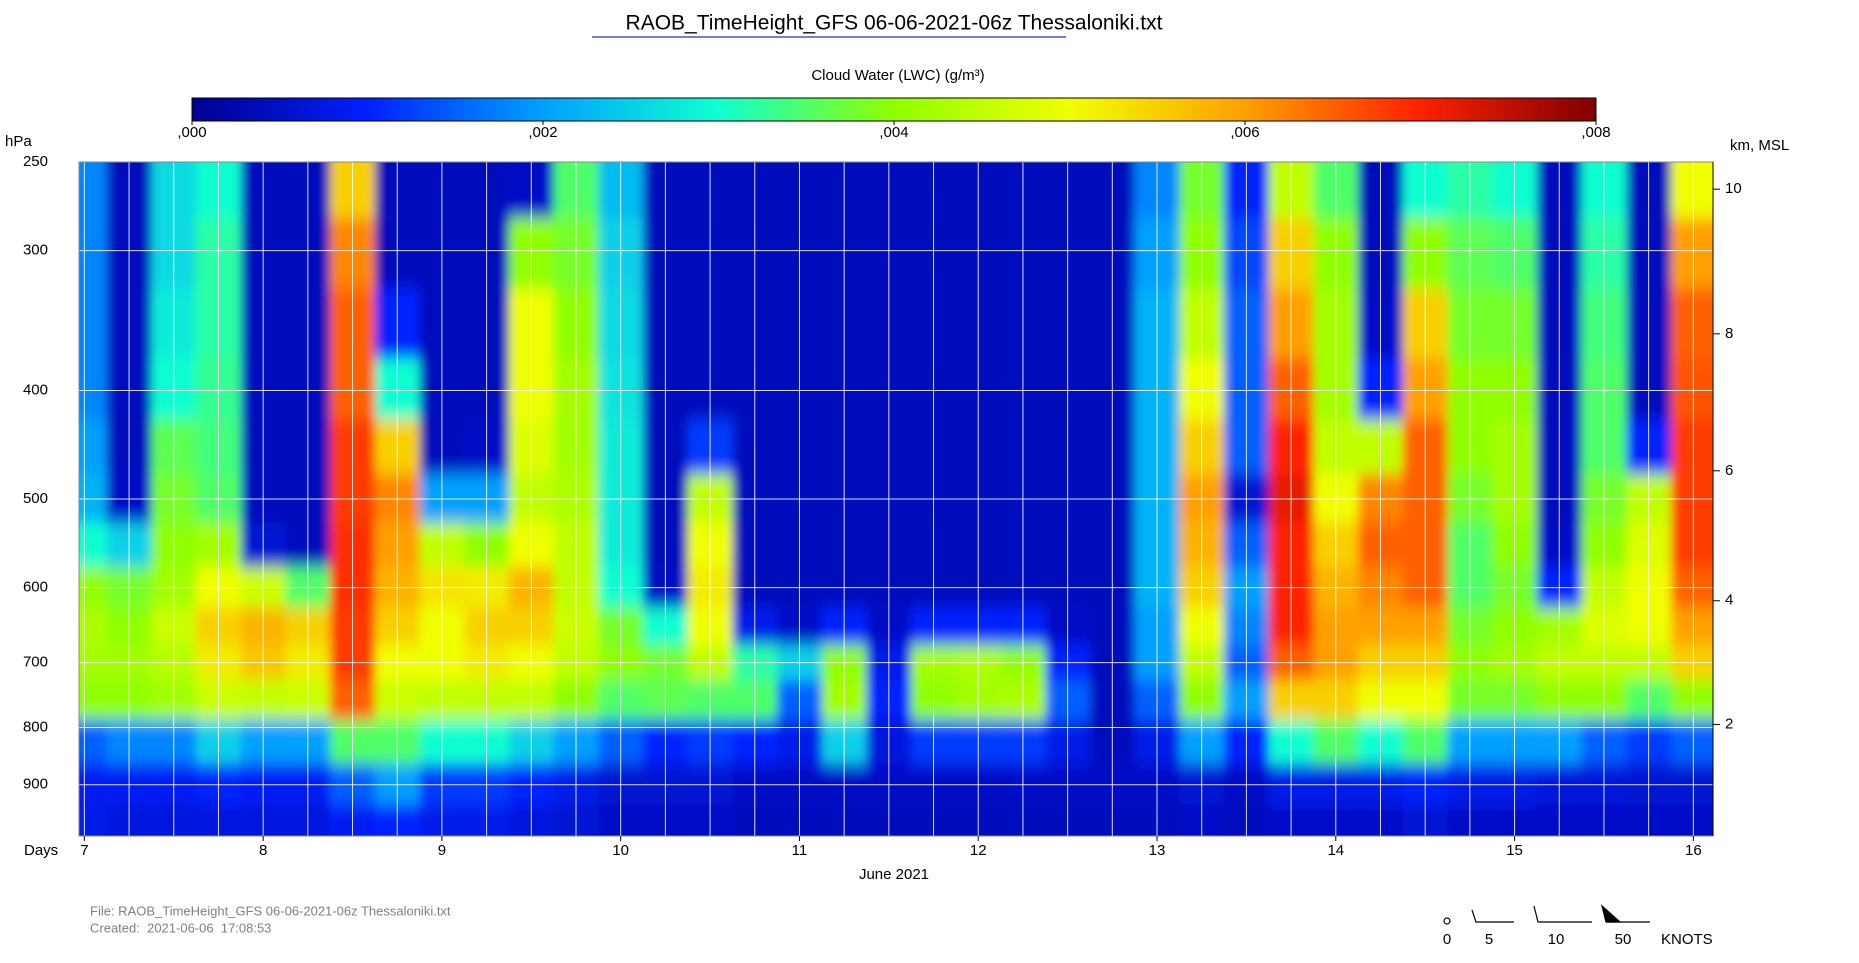 This screenshot has height=963, width=1859. I want to click on x-tick-label: 15, so click(1514, 850).